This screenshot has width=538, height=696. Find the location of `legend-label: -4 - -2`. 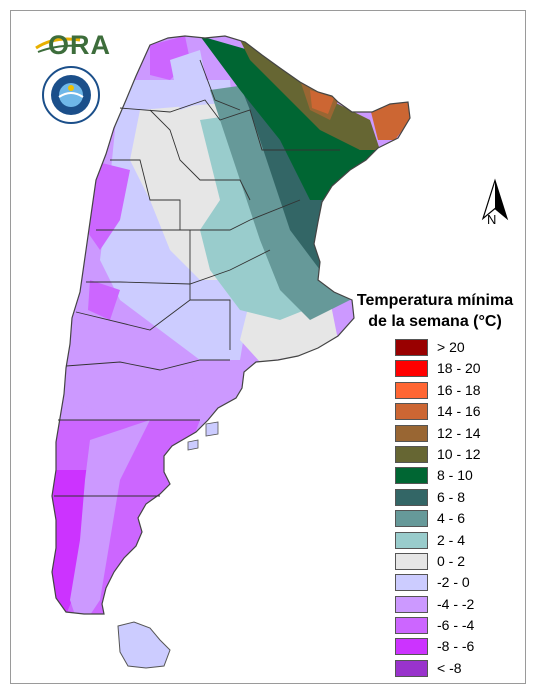

legend-label: -4 - -2 is located at coordinates (456, 603).